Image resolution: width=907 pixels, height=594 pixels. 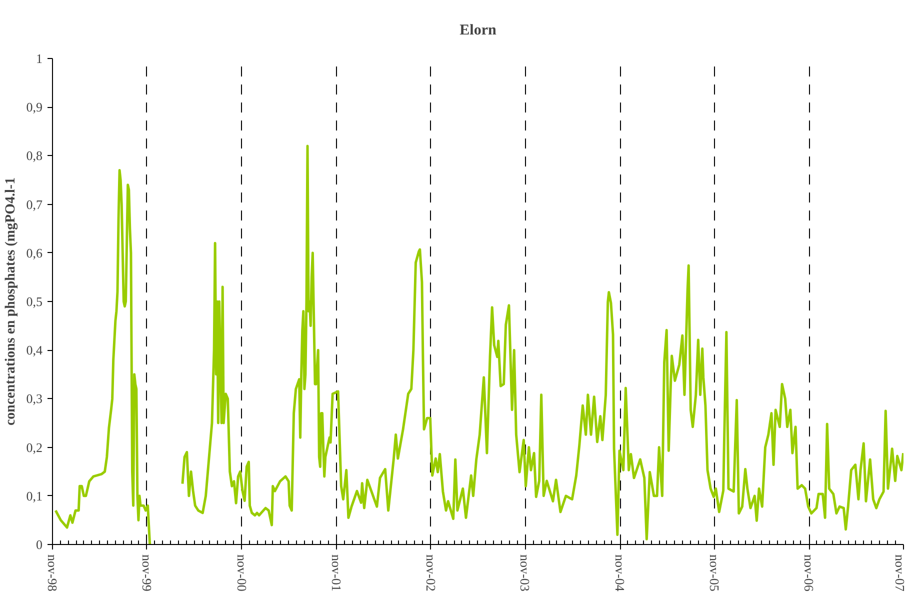 I want to click on y-axis-title: concentrations en phosphates (mgPO4.l-1, so click(x=10, y=301).